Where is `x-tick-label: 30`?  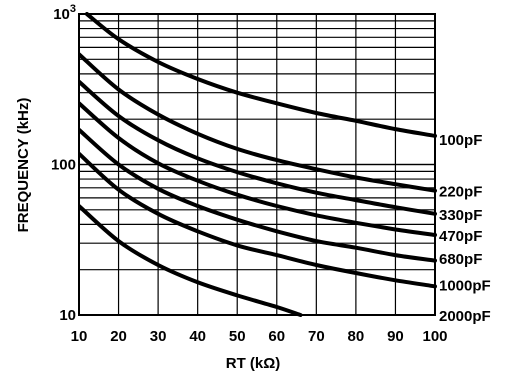
x-tick-label: 30 is located at coordinates (158, 336).